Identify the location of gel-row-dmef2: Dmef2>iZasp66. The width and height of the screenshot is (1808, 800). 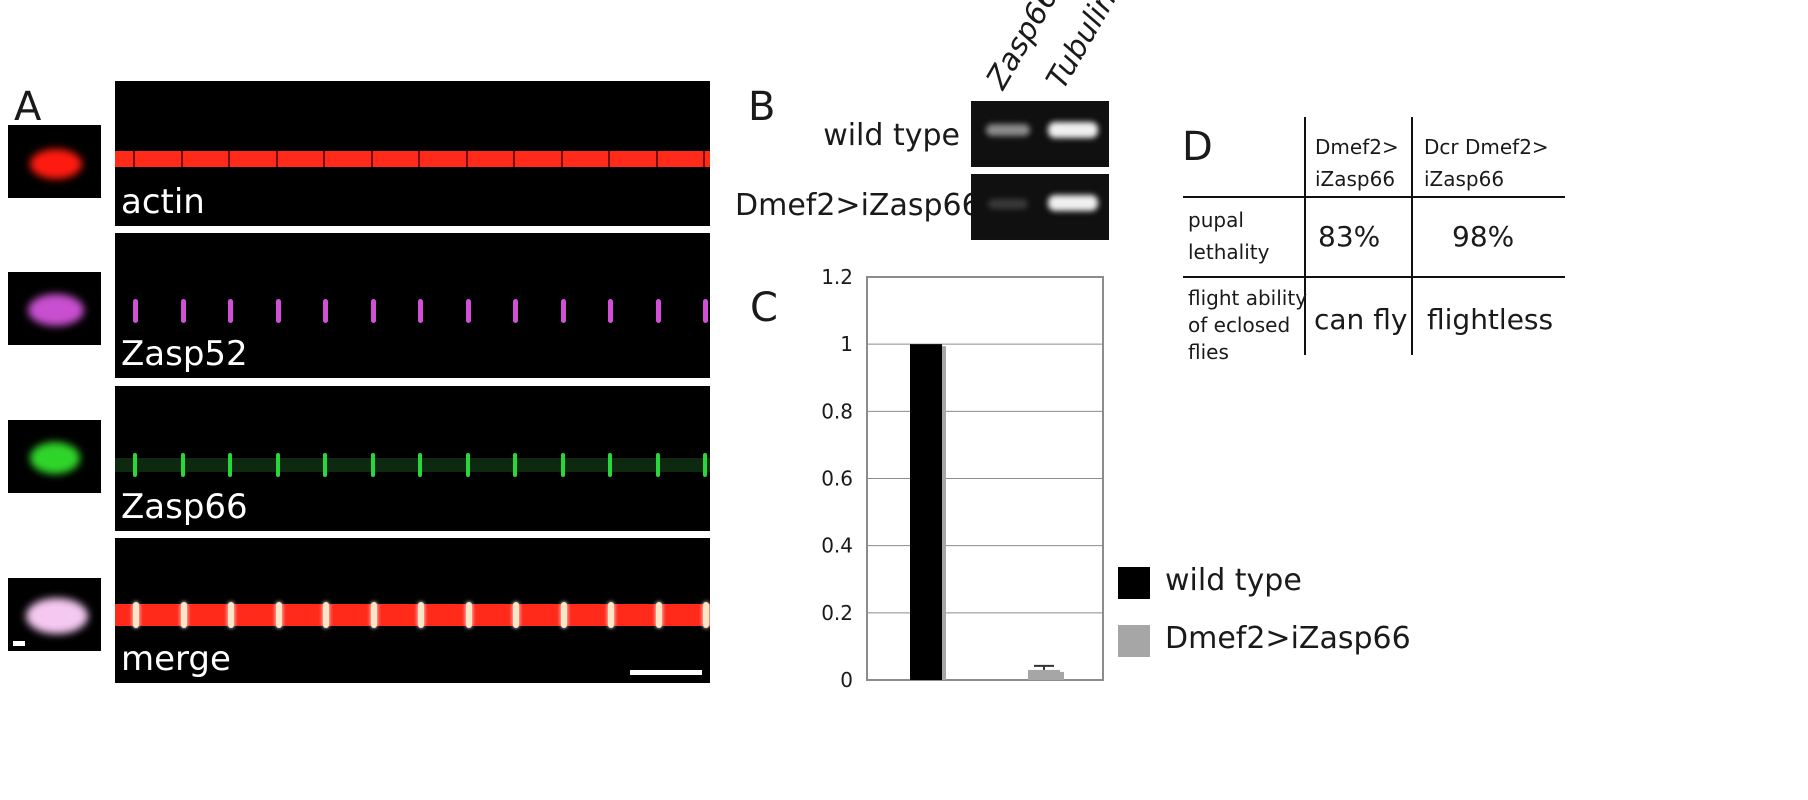
(858, 205).